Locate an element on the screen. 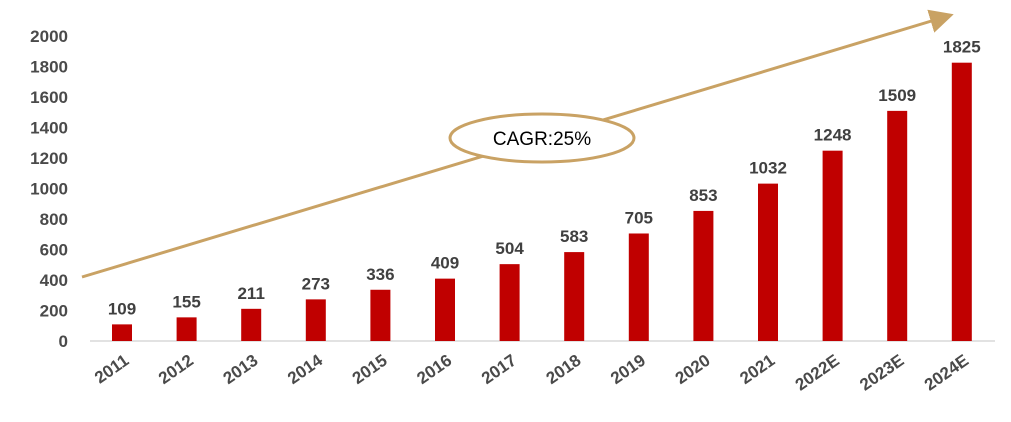  x-tick-label: 2013 is located at coordinates (241, 369).